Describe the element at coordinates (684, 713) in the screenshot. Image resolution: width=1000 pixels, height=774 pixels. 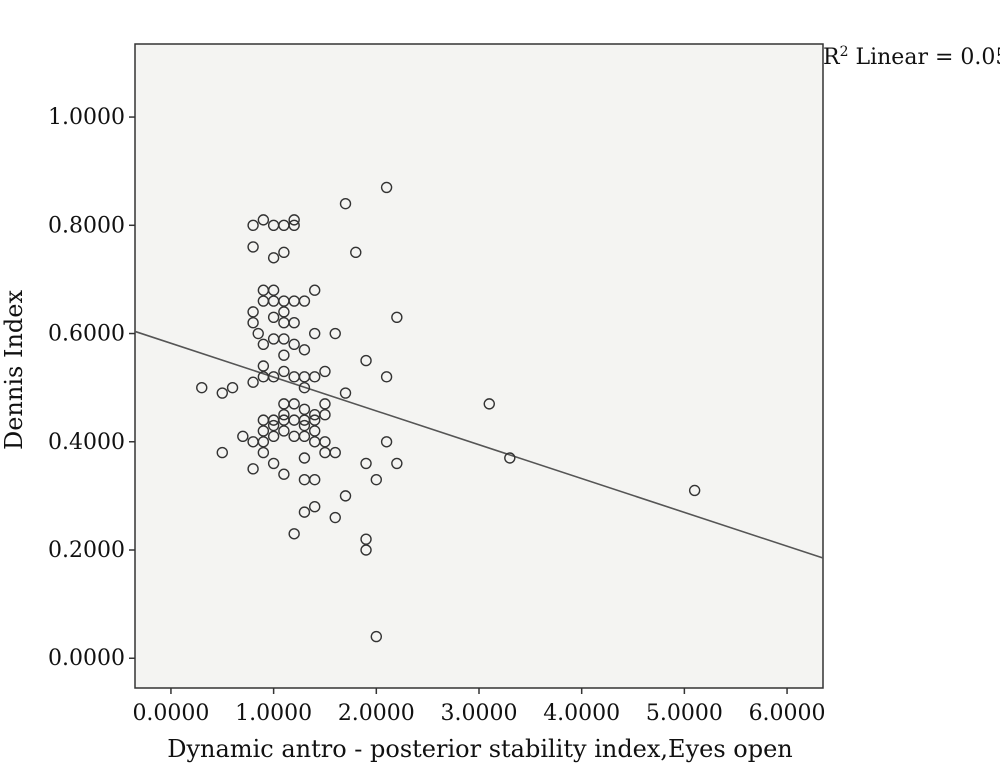
I see `x-tick-label: 5.0000` at that location.